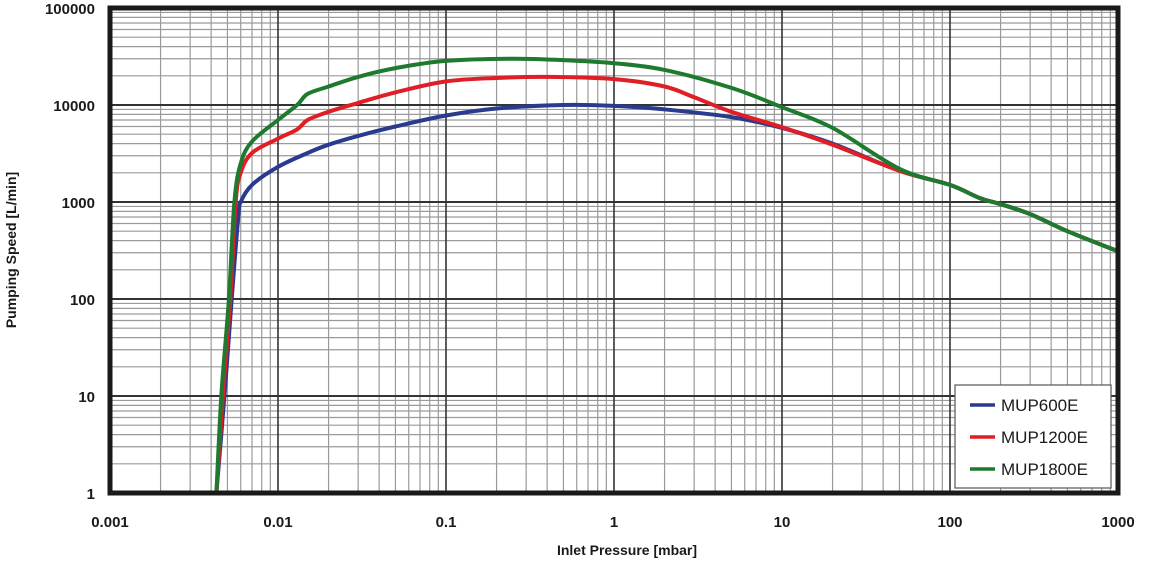  I want to click on x-axis-ticks: 0.001 0.01 0.1 1 10 100 1000, so click(612, 522).